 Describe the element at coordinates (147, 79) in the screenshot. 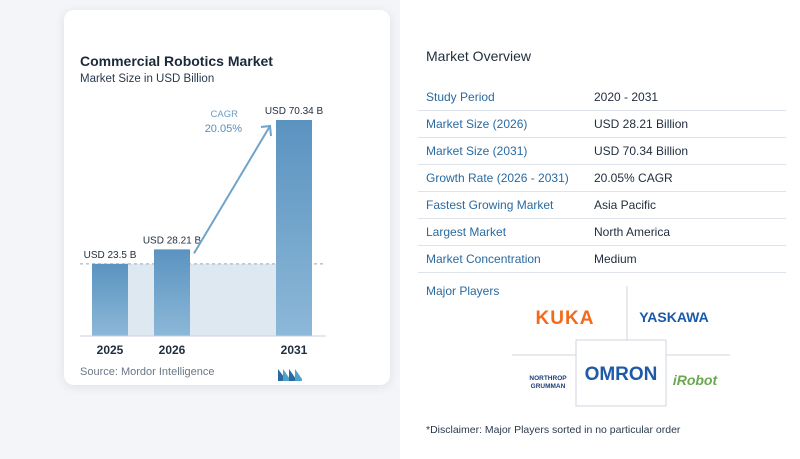

I see `chart-subtitle: Market Size in USD Billion` at that location.